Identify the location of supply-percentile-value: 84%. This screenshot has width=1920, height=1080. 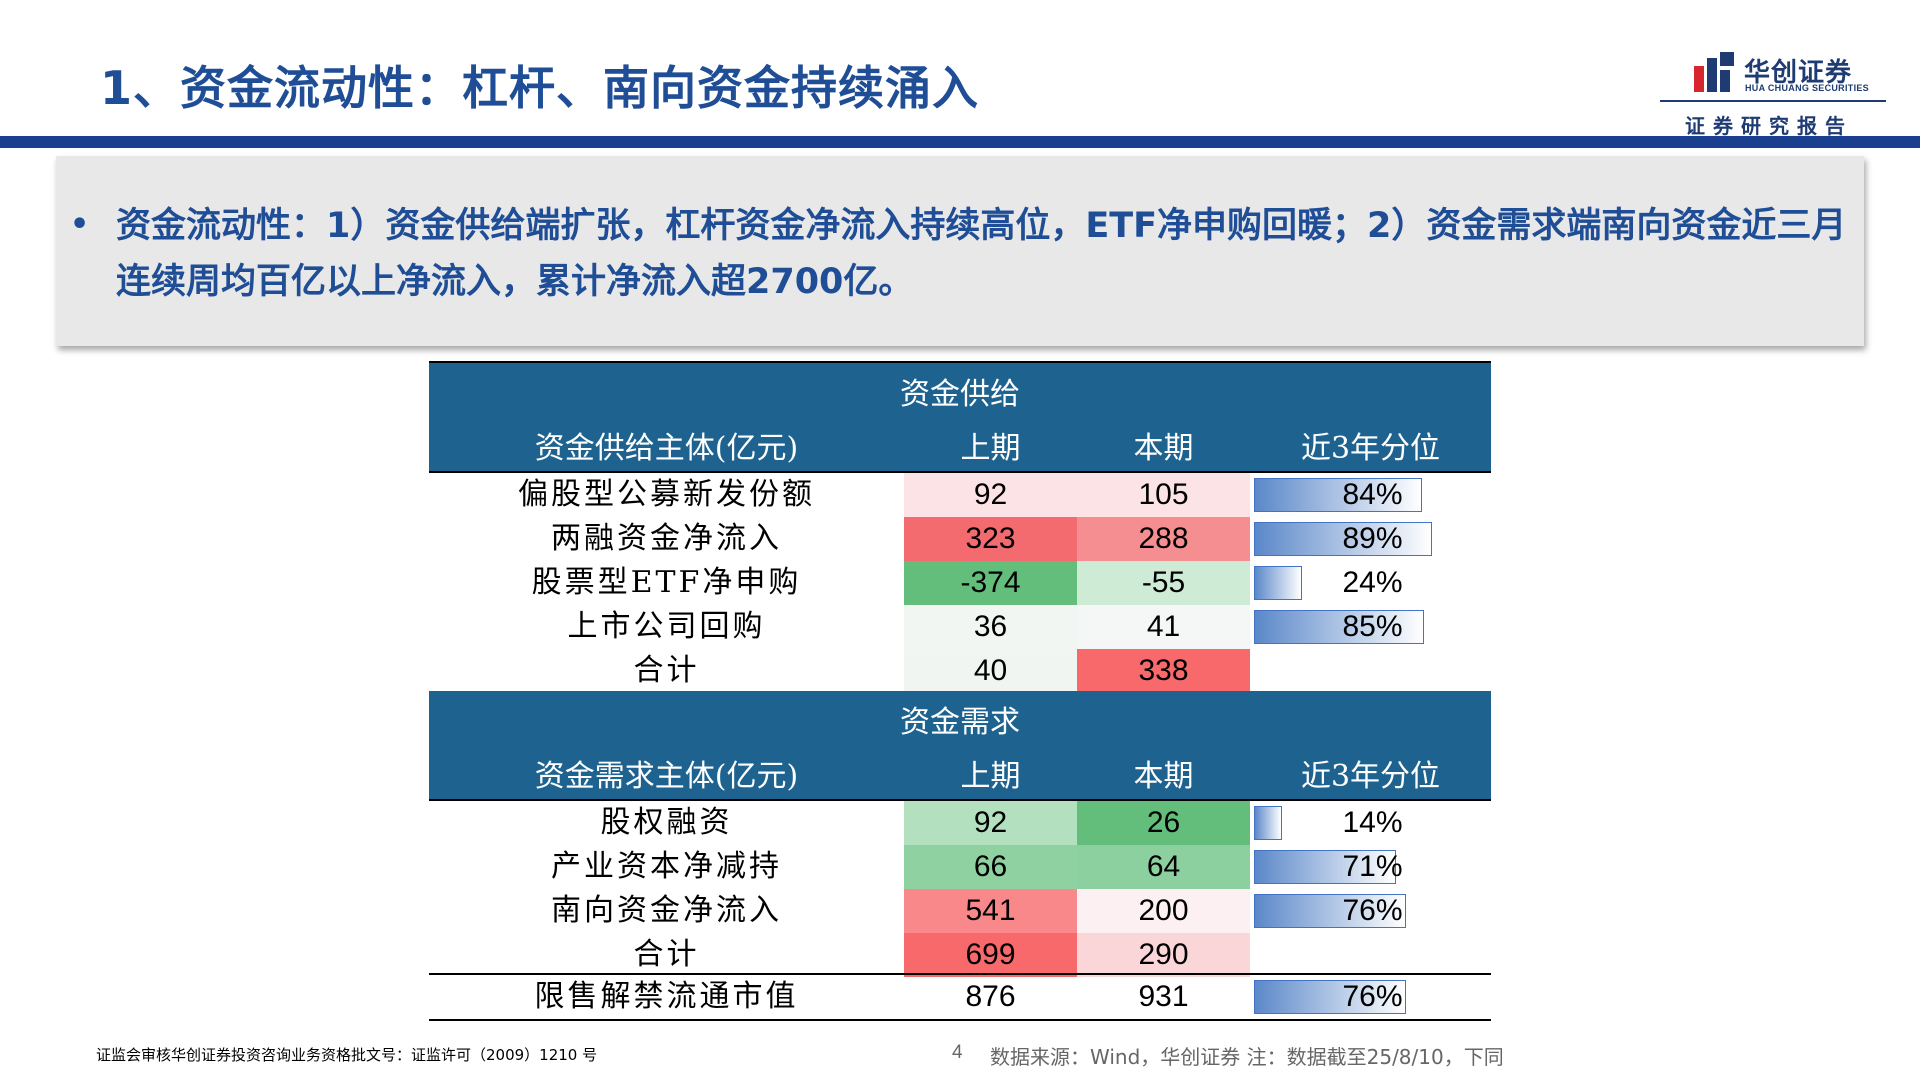
(1372, 494).